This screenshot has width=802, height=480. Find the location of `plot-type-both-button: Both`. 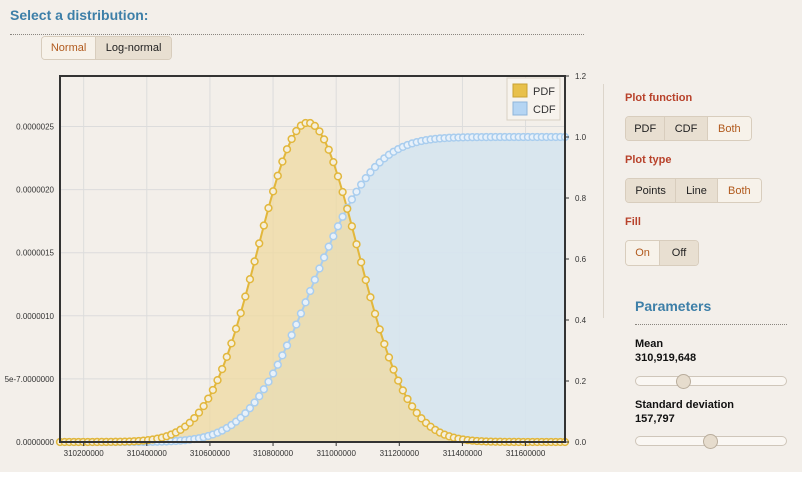

plot-type-both-button: Both is located at coordinates (739, 190).